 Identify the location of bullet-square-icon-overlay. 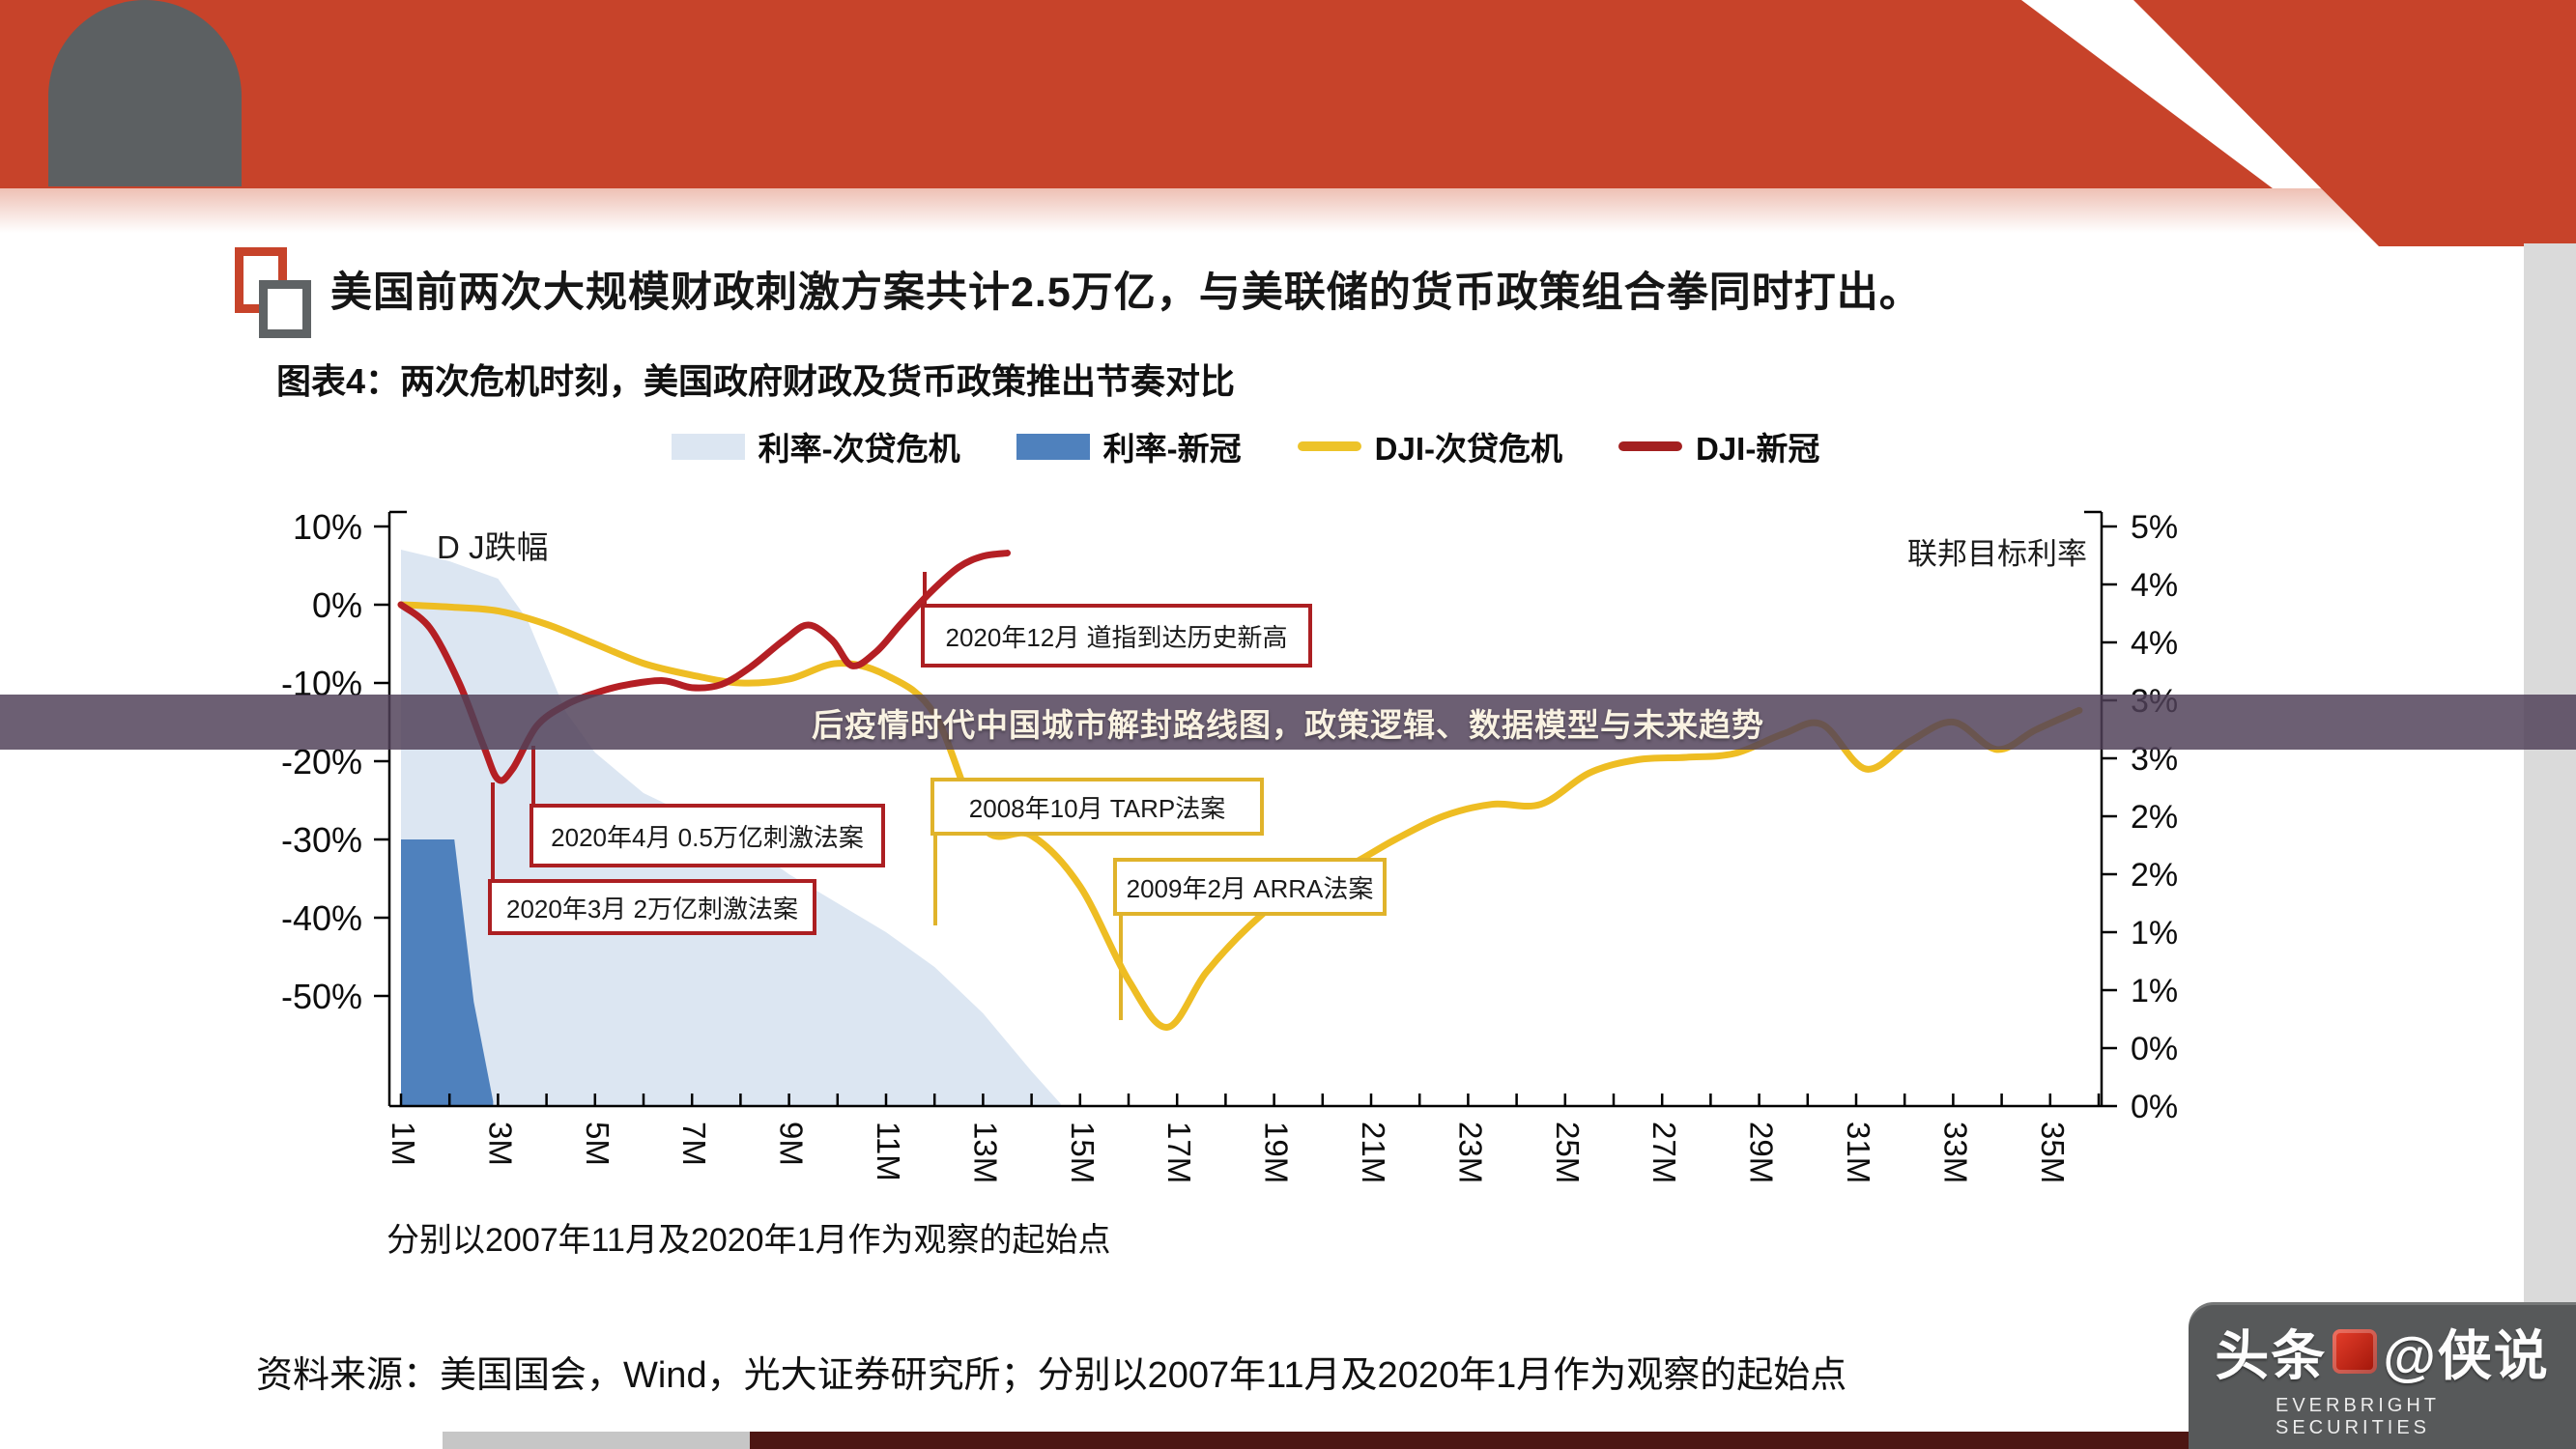
(285, 309).